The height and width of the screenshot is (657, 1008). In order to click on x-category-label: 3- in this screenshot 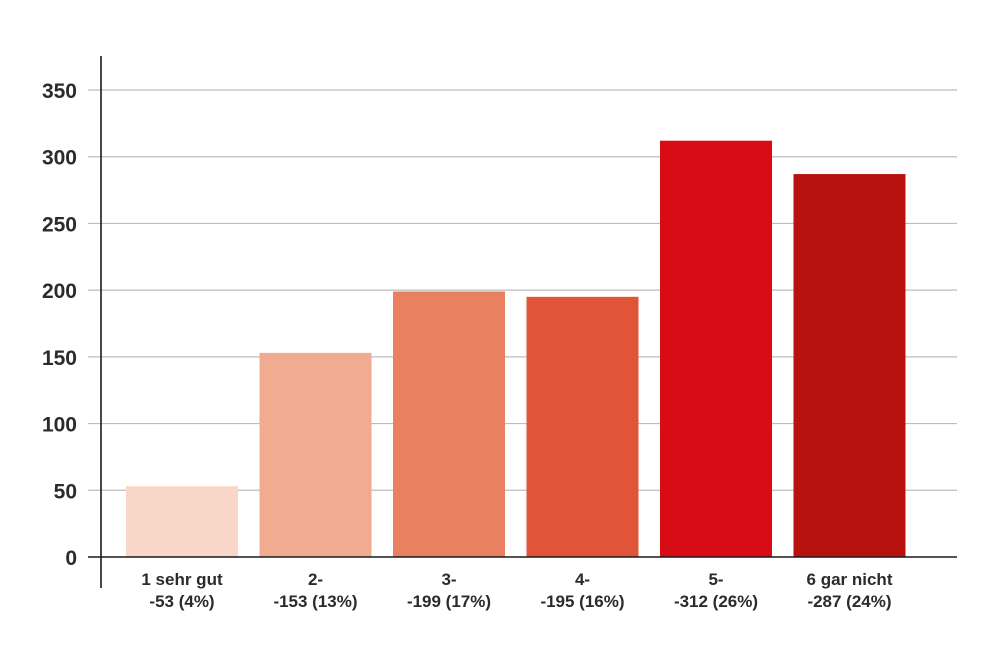, I will do `click(448, 579)`.